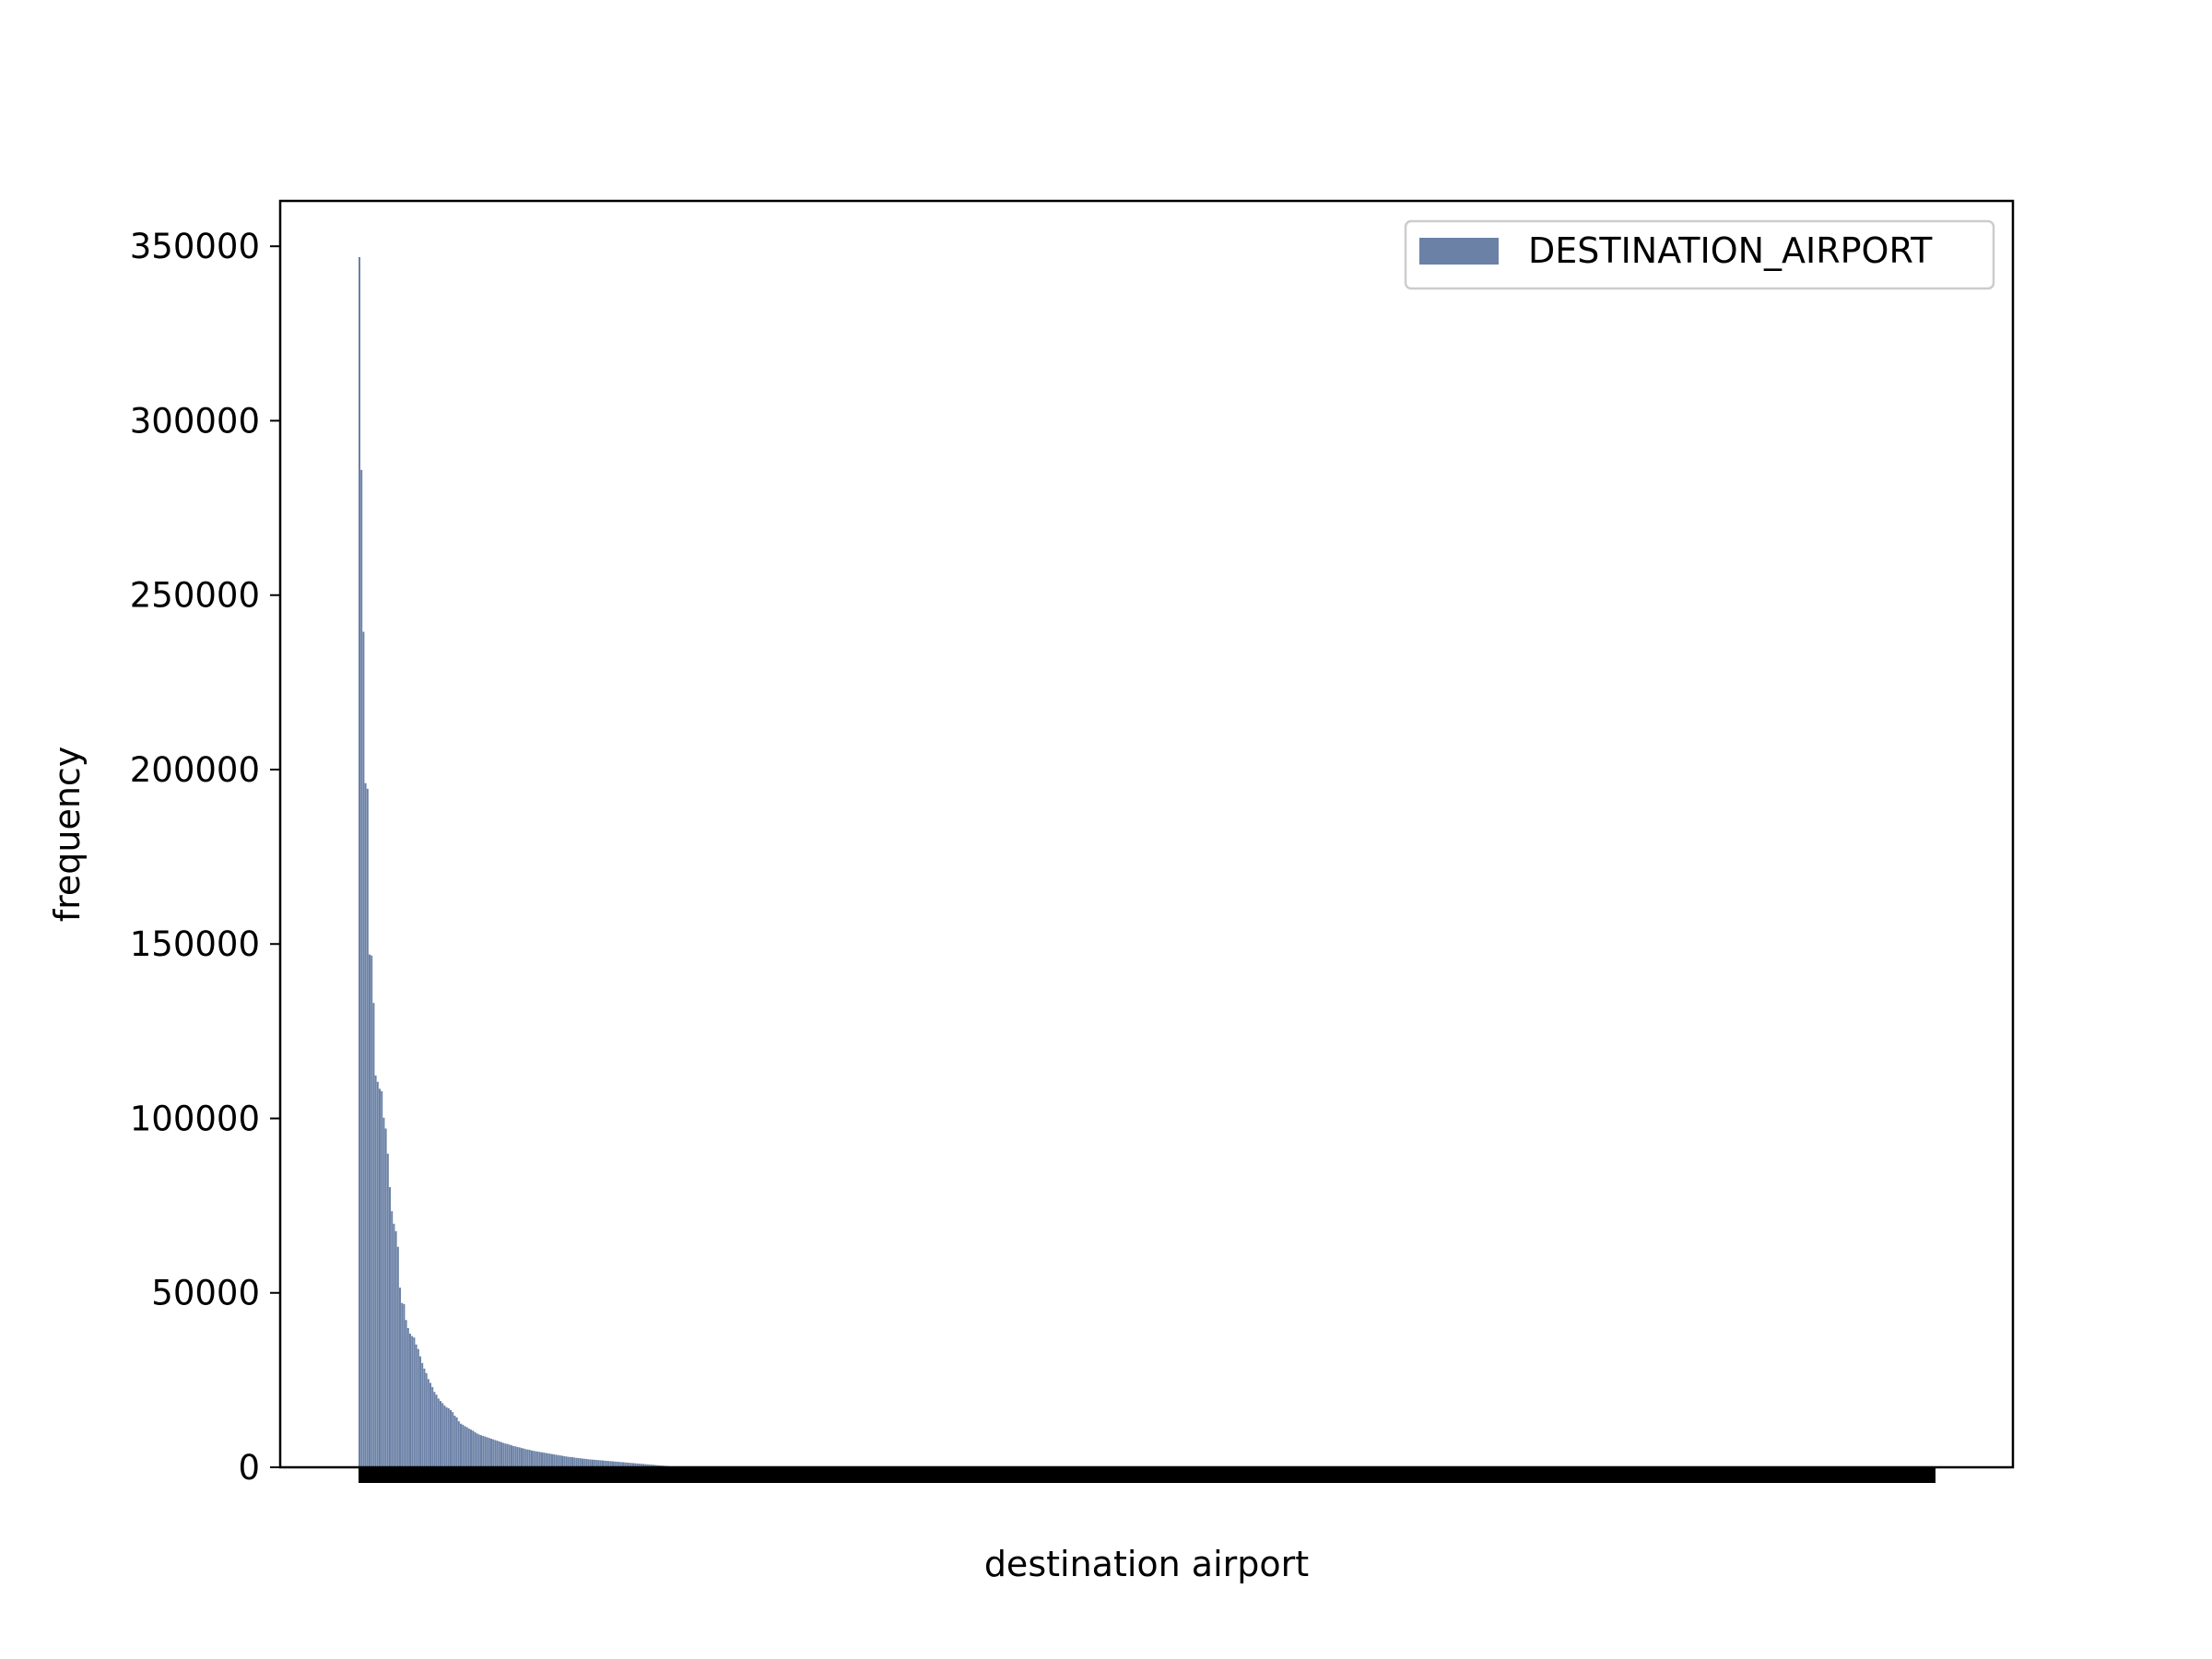 The height and width of the screenshot is (1659, 2212). Describe the element at coordinates (195, 944) in the screenshot. I see `y-tick-label: 150000` at that location.